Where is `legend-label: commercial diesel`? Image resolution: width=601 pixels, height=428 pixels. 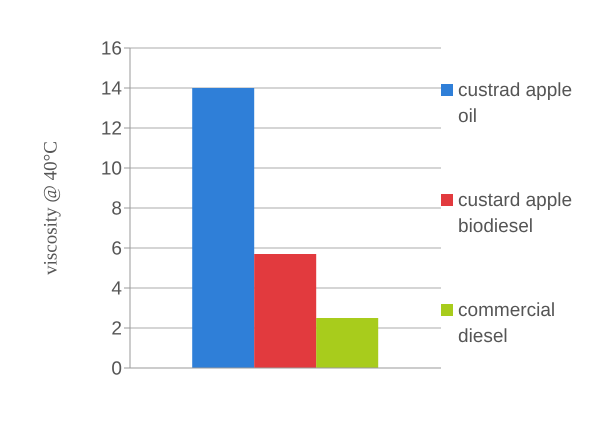 legend-label: commercial diesel is located at coordinates (507, 324).